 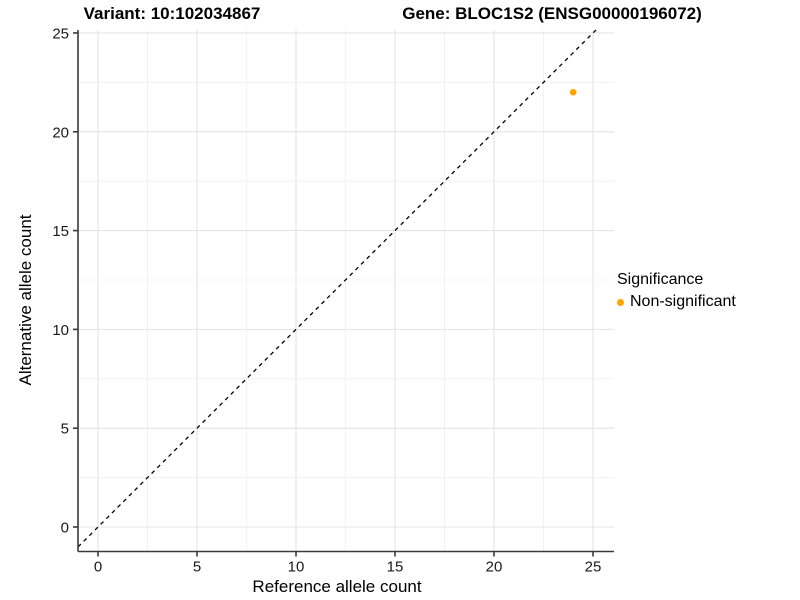 I want to click on x-tick-label: 25, so click(x=593, y=567).